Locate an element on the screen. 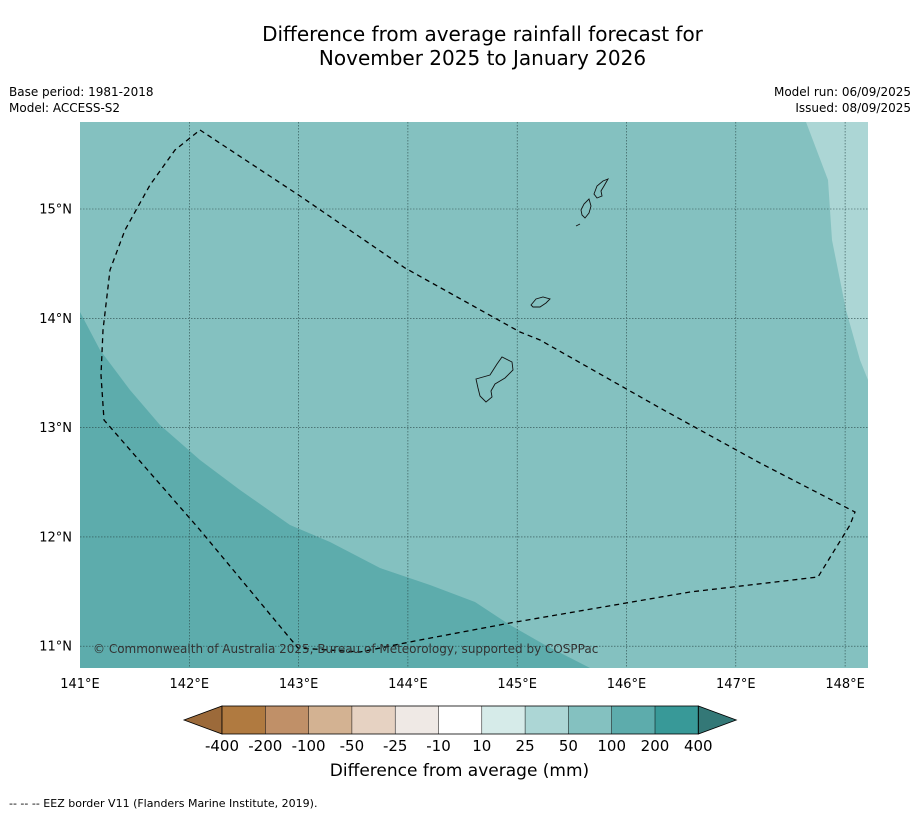  tinian-island is located at coordinates (586, 208).